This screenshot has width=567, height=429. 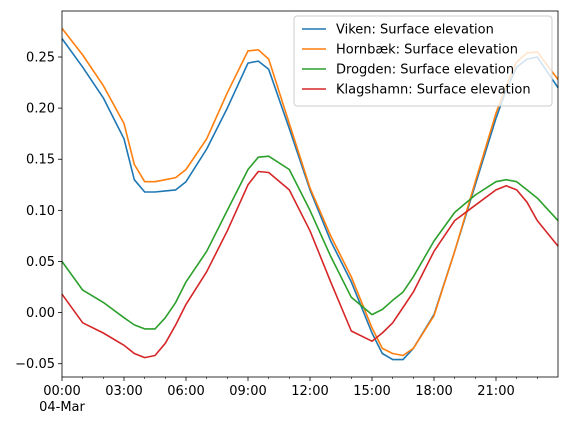 I want to click on y-tick-label: 0.20, so click(x=40, y=109).